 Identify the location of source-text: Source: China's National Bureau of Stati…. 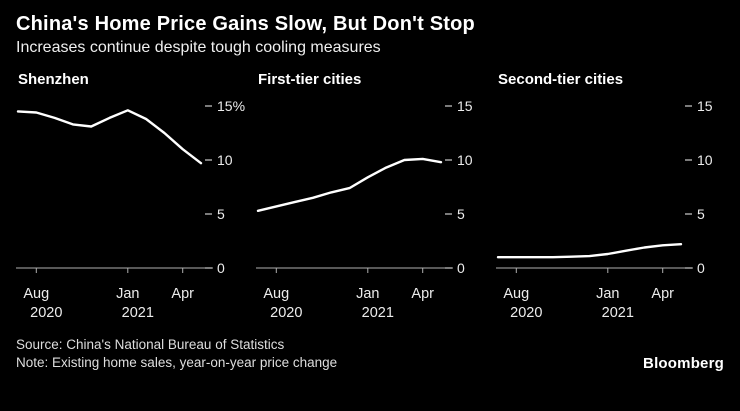
(150, 344).